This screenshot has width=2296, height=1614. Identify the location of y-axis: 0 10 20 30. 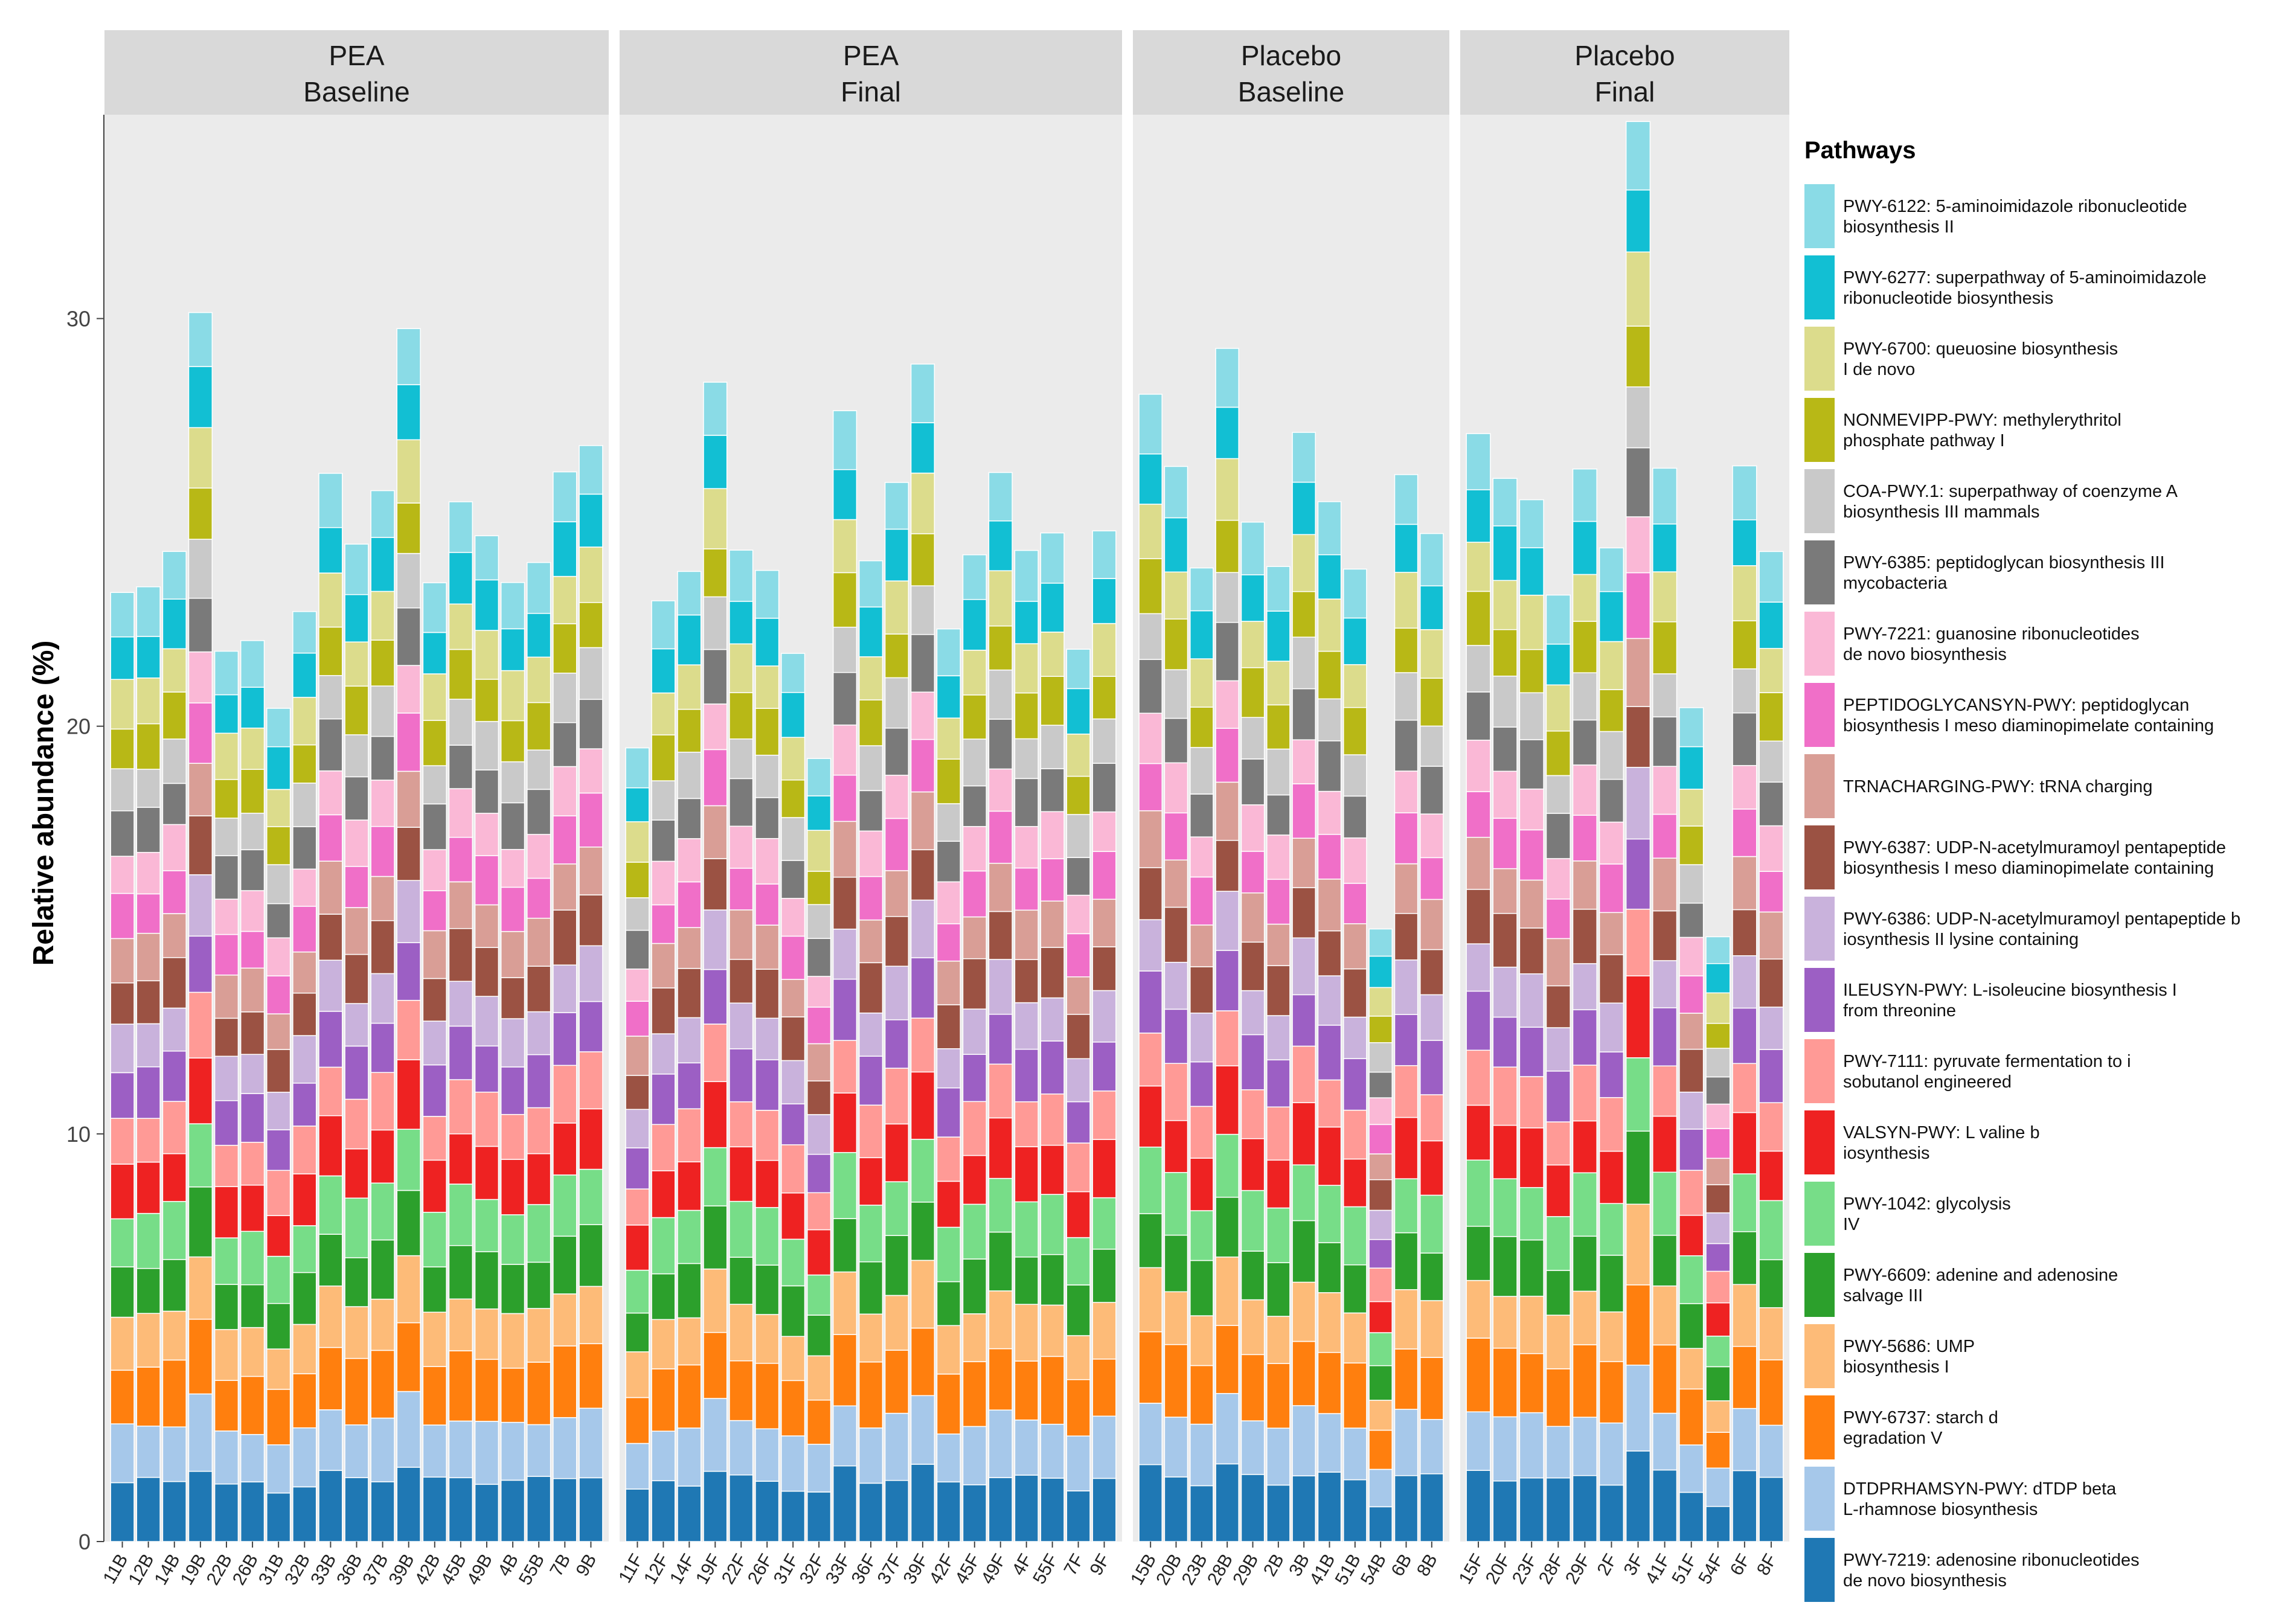
(85, 834).